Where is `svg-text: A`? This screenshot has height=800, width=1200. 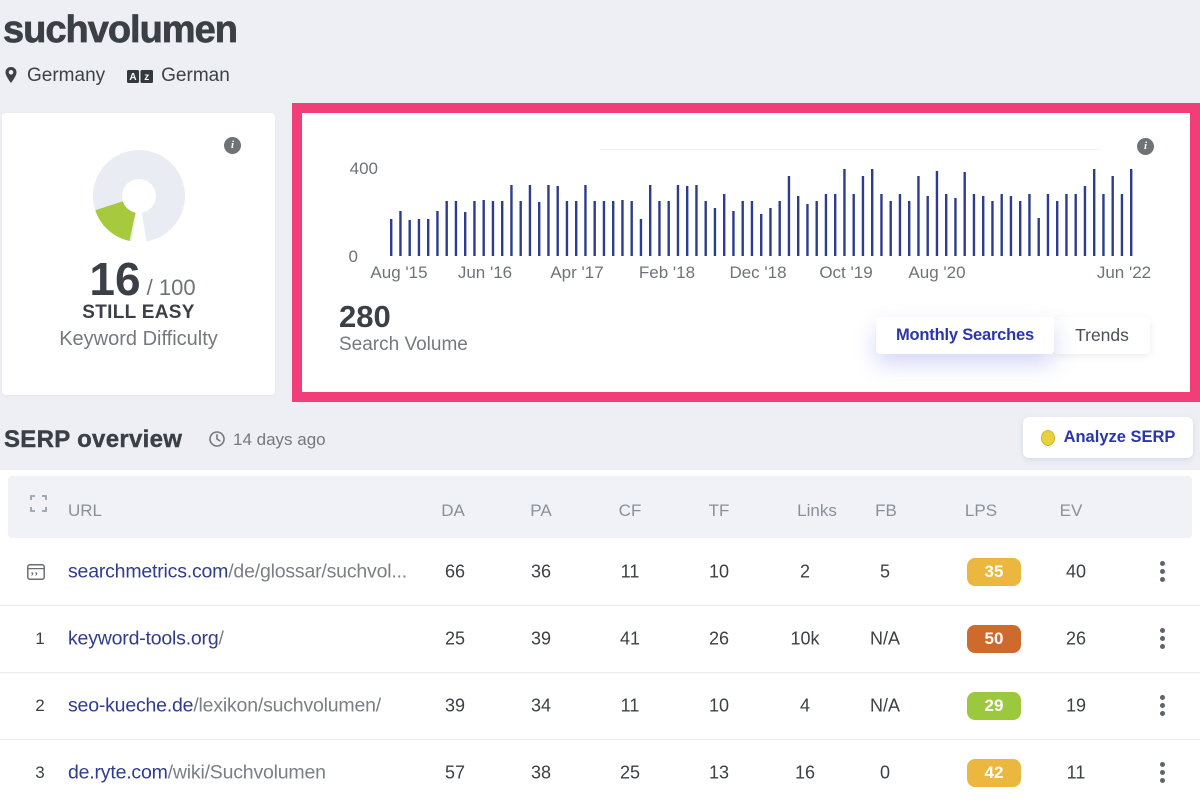 svg-text: A is located at coordinates (133, 77).